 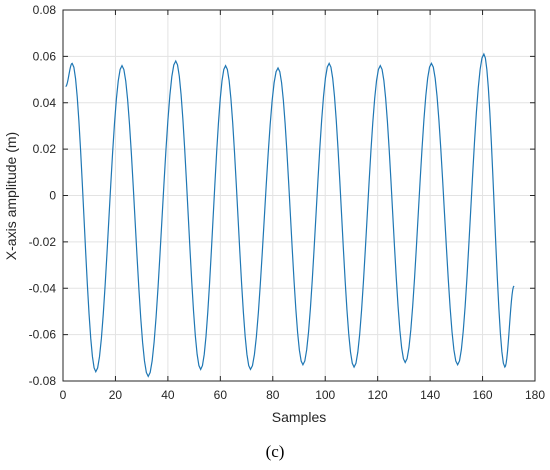 What do you see at coordinates (43, 195) in the screenshot?
I see `y-tick-labels: -0.08 -0.06 -0.04 -0.02 0 0.02 0.04 0.06 0.08` at bounding box center [43, 195].